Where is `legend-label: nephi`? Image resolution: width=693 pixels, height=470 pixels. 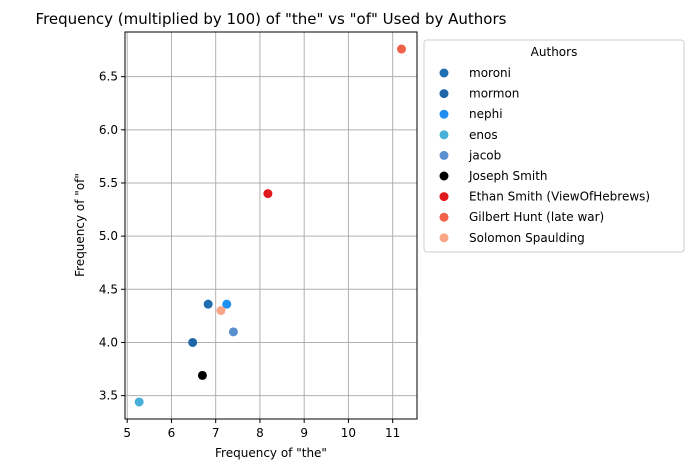 legend-label: nephi is located at coordinates (486, 114).